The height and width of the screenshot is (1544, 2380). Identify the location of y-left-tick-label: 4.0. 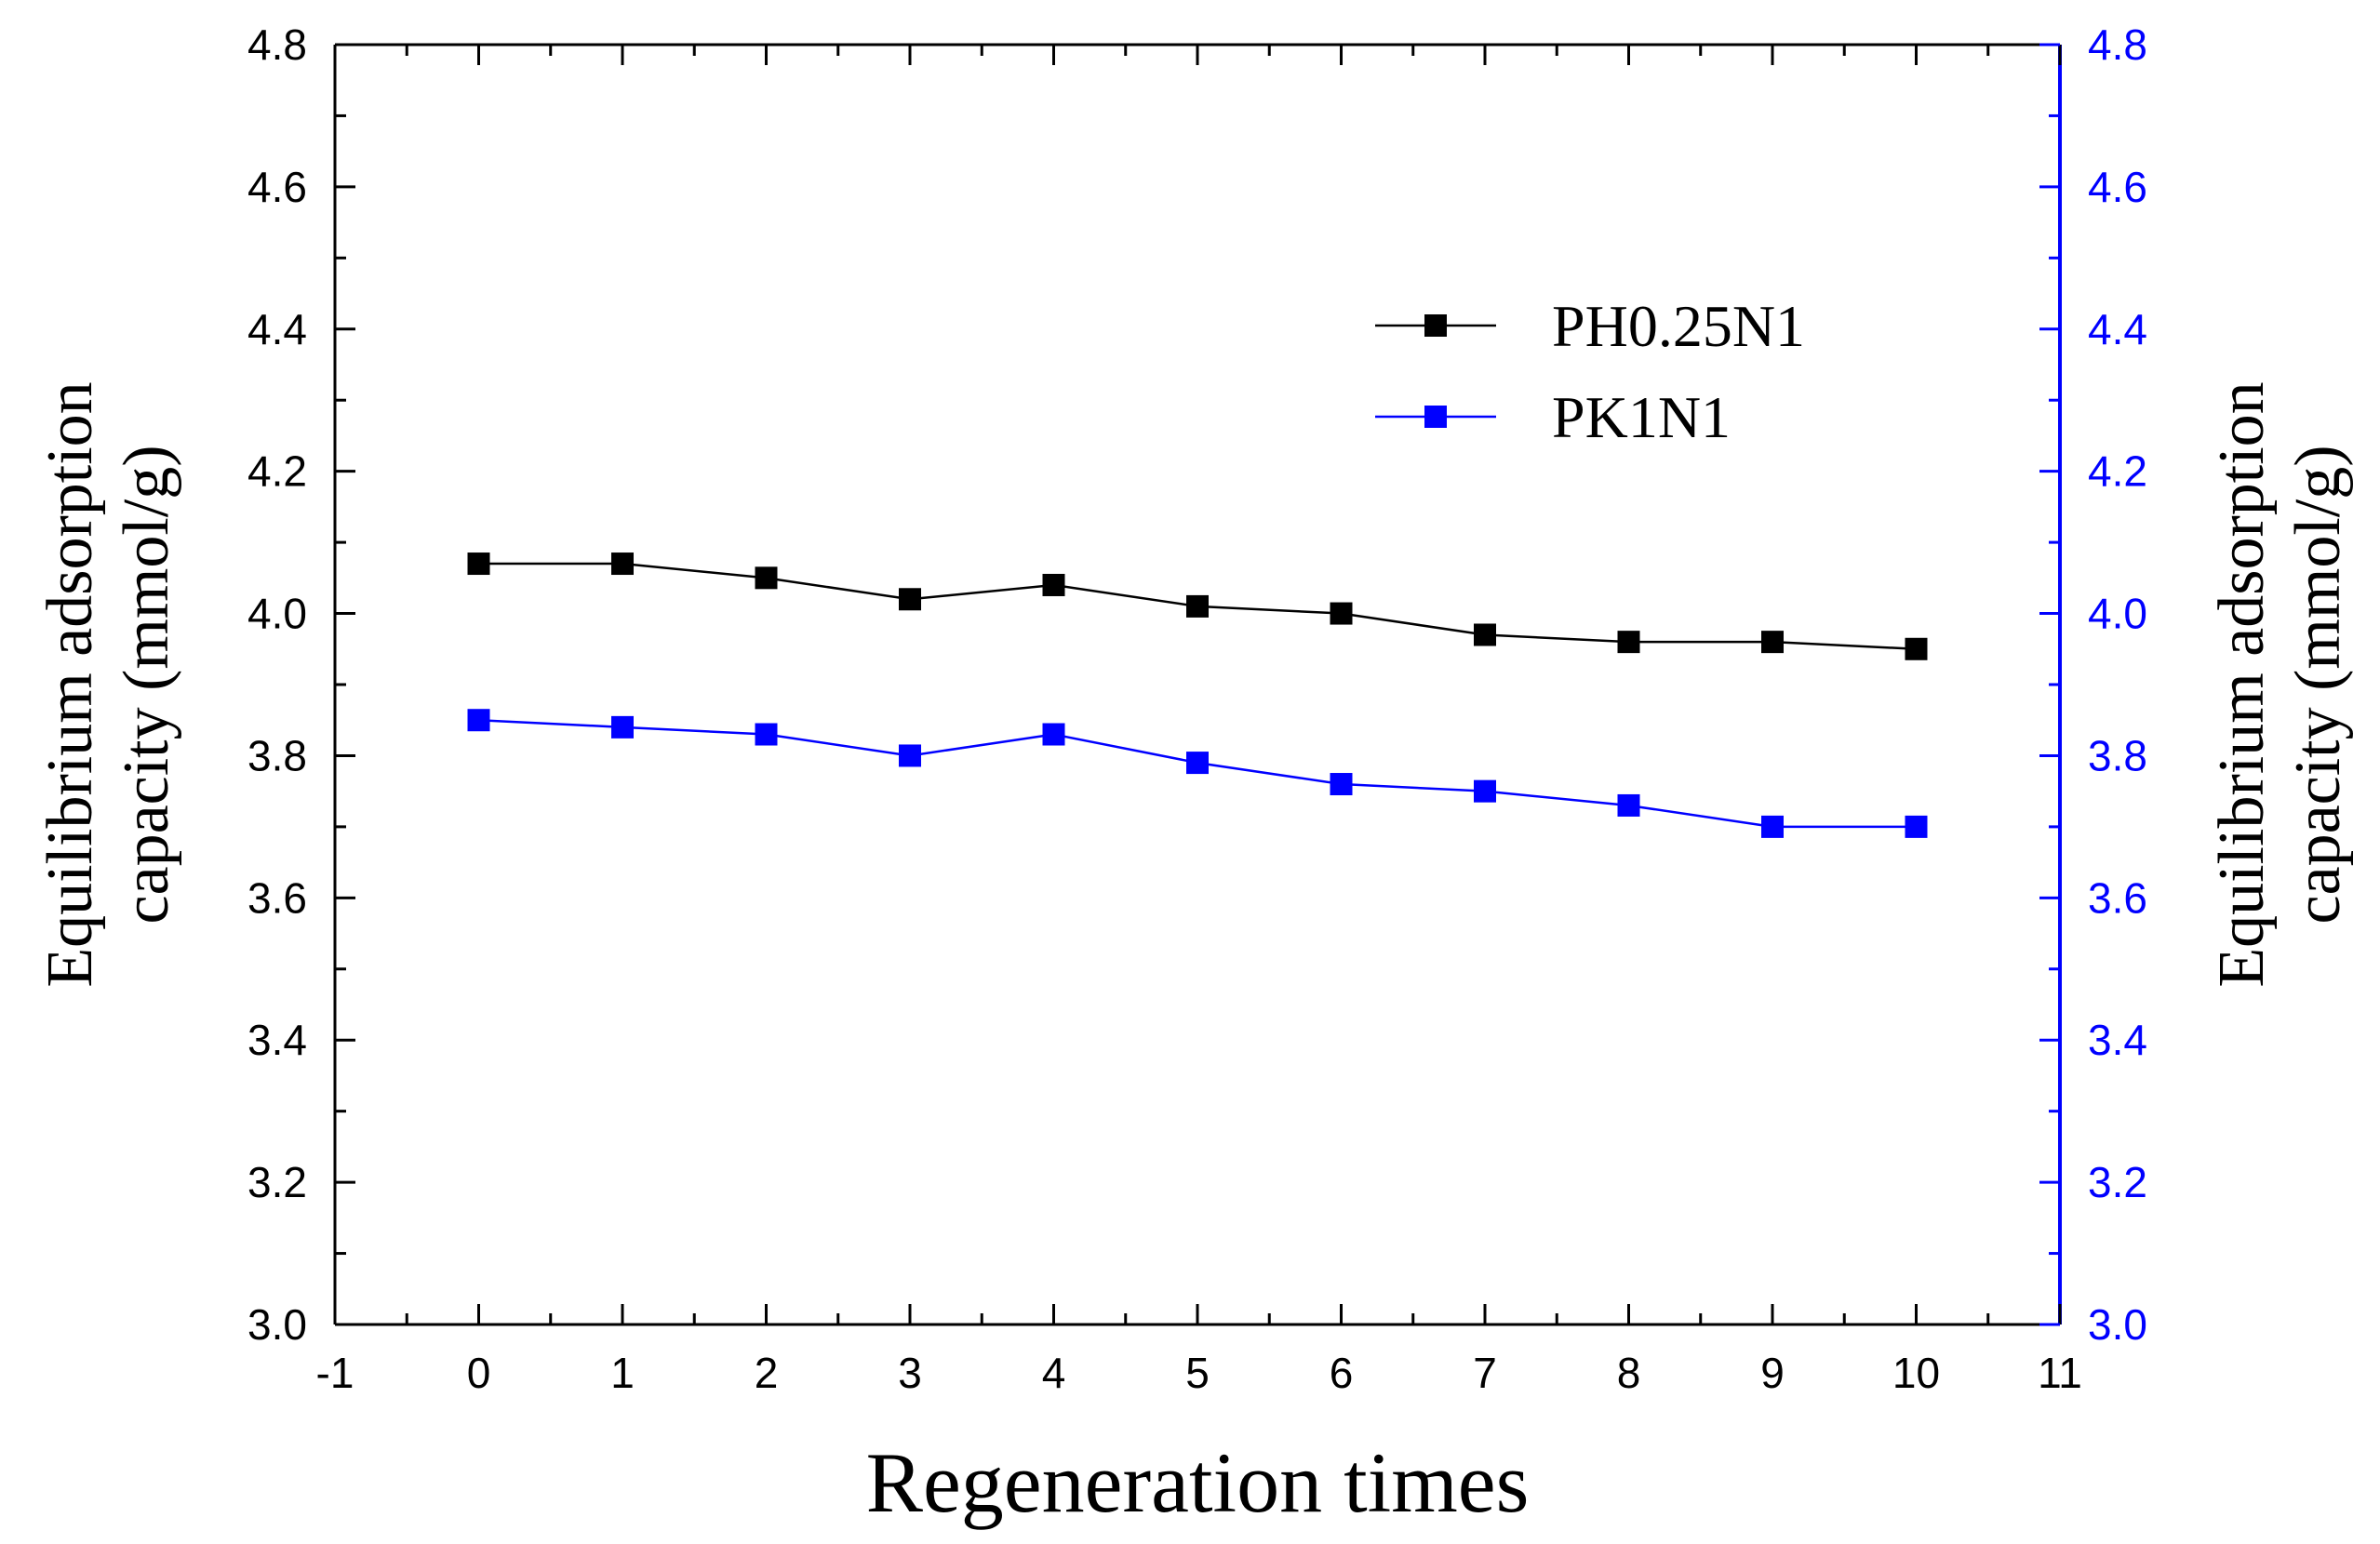
(277, 614).